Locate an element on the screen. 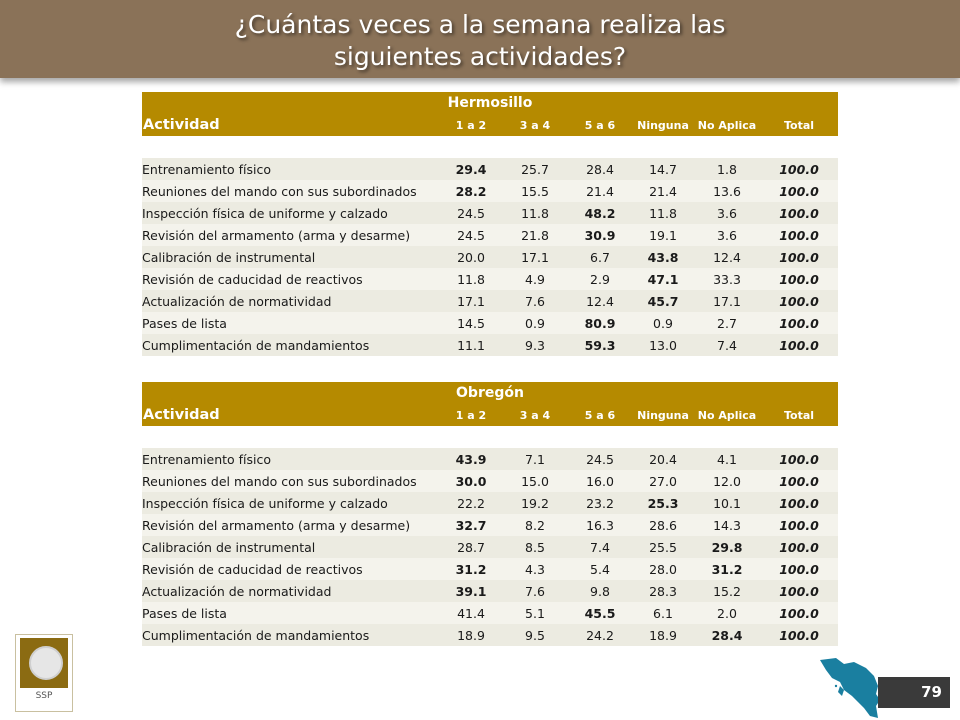 Image resolution: width=960 pixels, height=720 pixels. cell-no-aplica: 13.6 is located at coordinates (727, 191).